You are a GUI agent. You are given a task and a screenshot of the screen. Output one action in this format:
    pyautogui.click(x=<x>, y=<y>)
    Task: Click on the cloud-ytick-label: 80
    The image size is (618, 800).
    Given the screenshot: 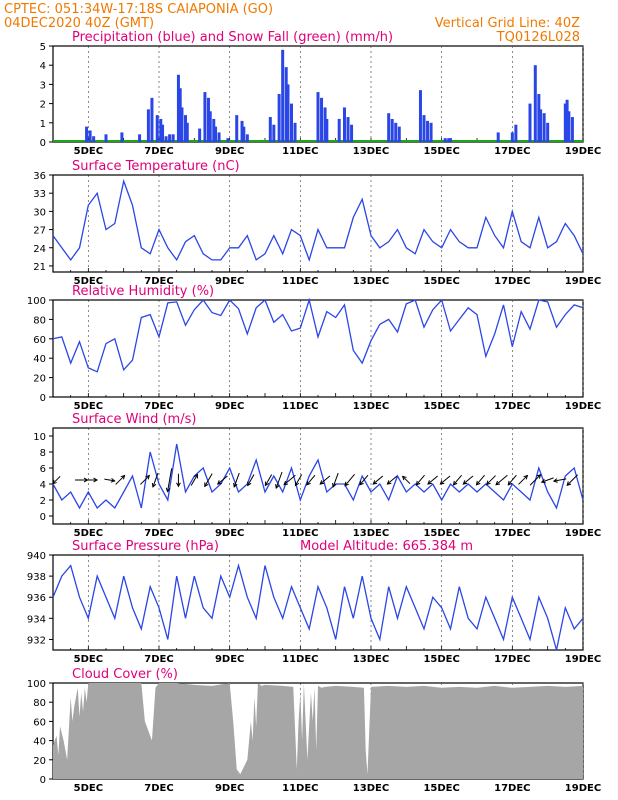 What is the action you would take?
    pyautogui.click(x=39, y=703)
    